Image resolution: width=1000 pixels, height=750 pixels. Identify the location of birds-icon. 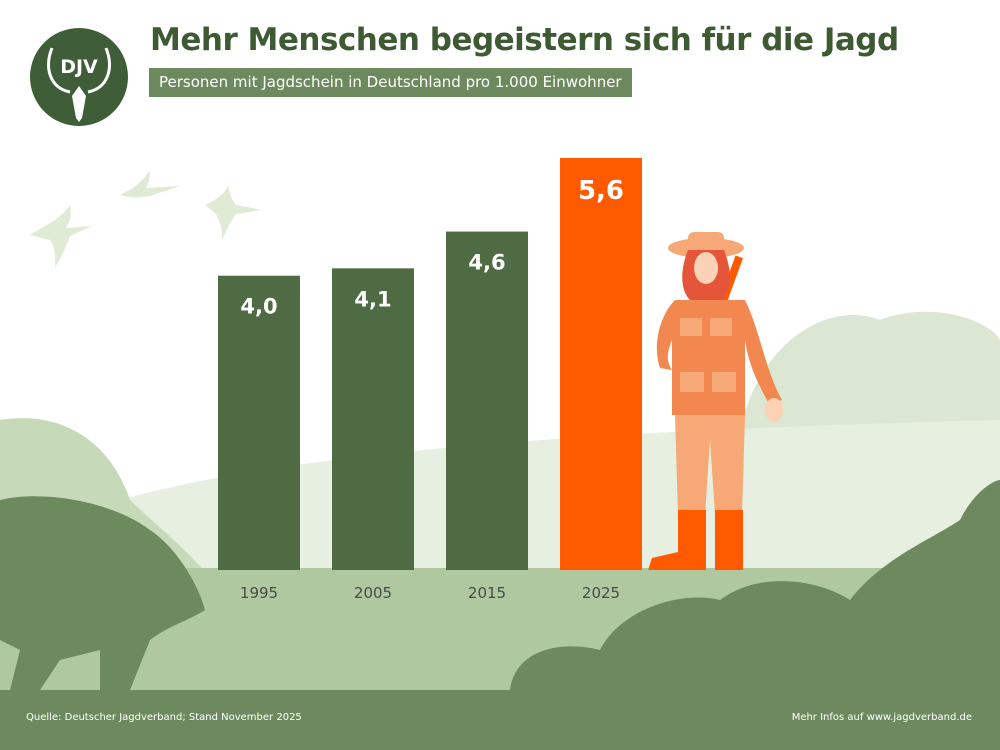
(146, 219).